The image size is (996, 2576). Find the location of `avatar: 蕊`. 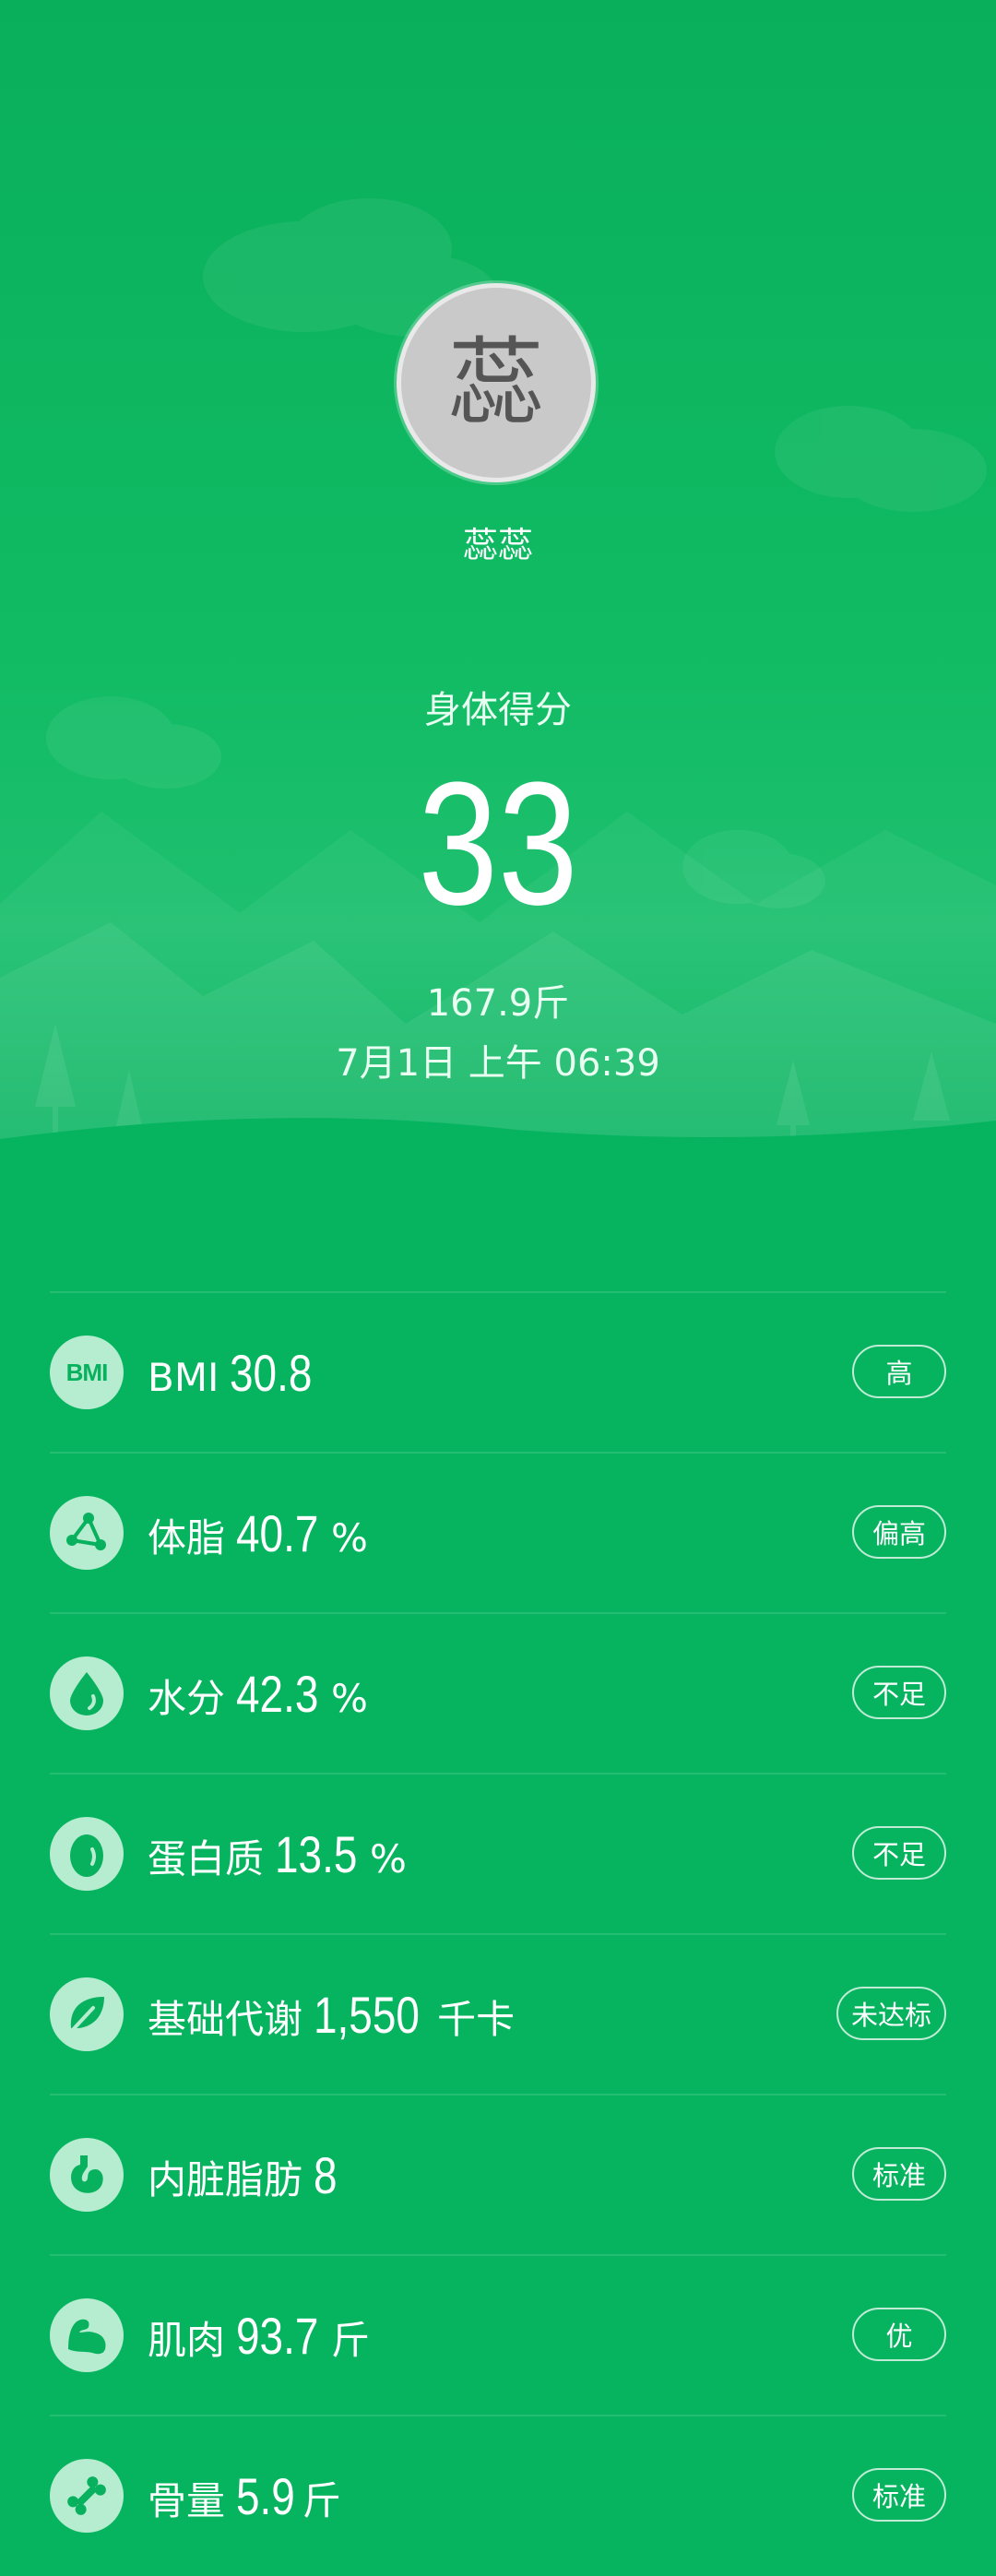

avatar: 蕊 is located at coordinates (496, 382).